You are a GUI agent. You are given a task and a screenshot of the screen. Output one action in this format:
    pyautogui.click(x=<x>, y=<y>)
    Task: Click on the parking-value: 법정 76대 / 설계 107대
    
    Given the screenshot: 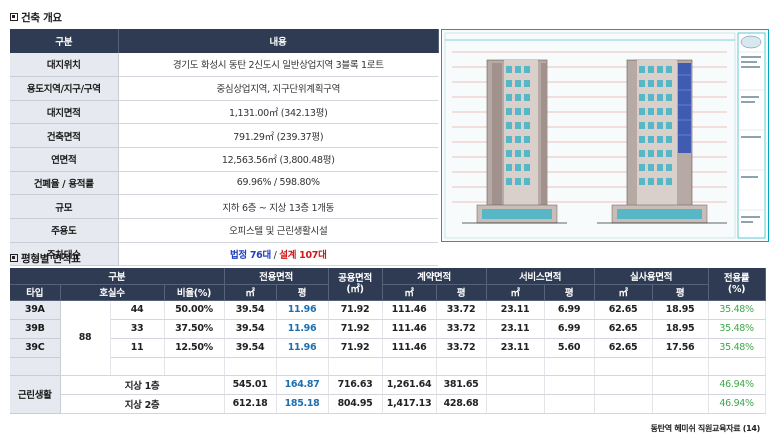 What is the action you would take?
    pyautogui.click(x=278, y=254)
    